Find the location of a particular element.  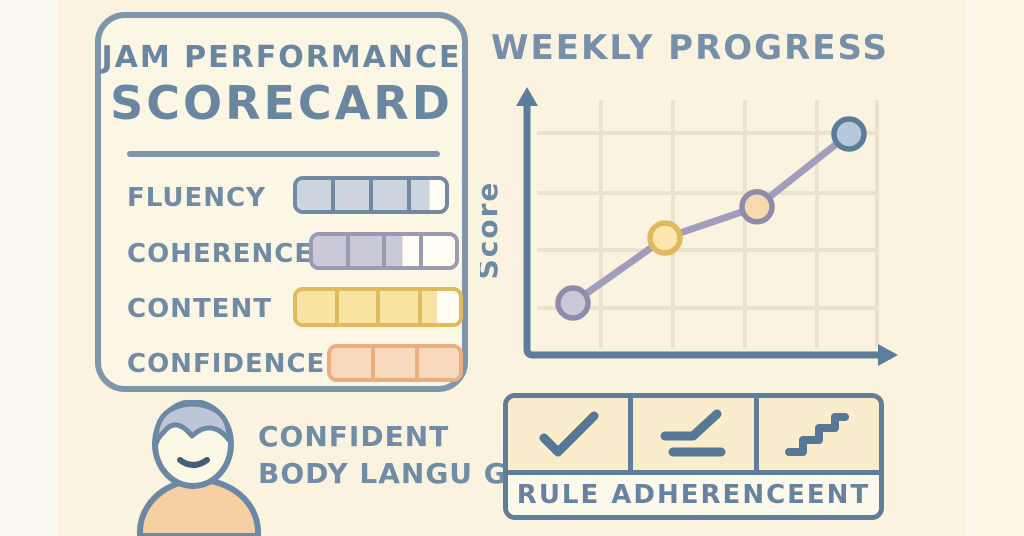

progress-series is located at coordinates (711, 218).